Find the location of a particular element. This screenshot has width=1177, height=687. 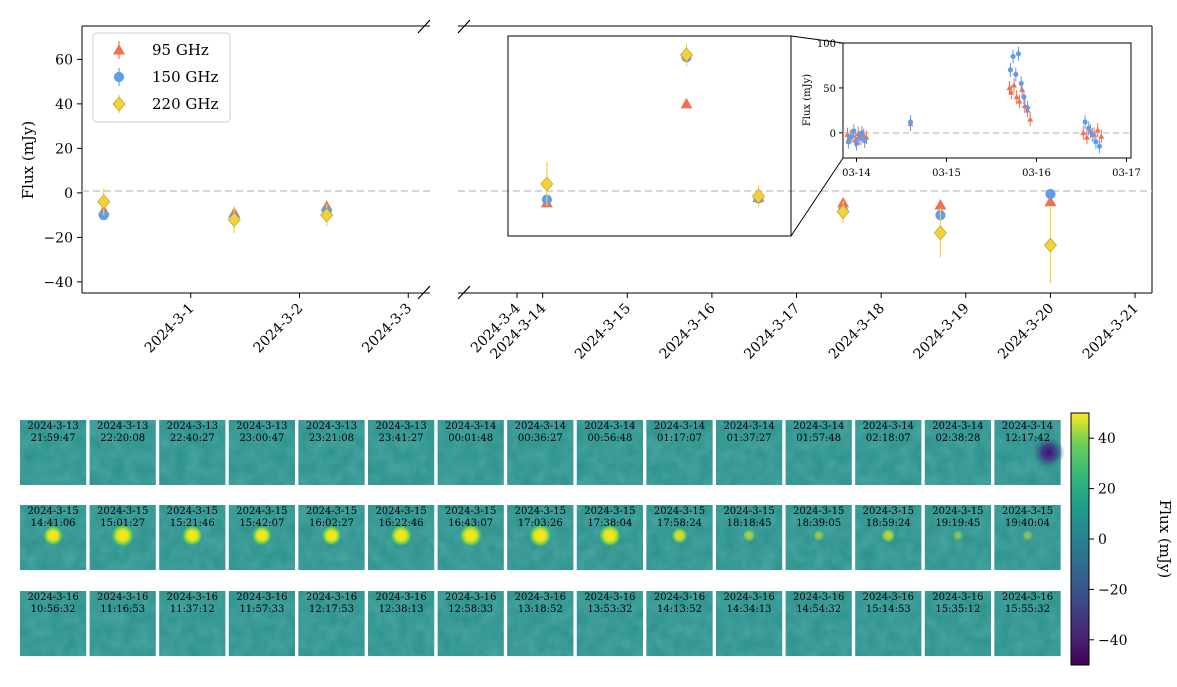

left-y-ticks: −40 −20 0 20 40 60 is located at coordinates (62, 171).